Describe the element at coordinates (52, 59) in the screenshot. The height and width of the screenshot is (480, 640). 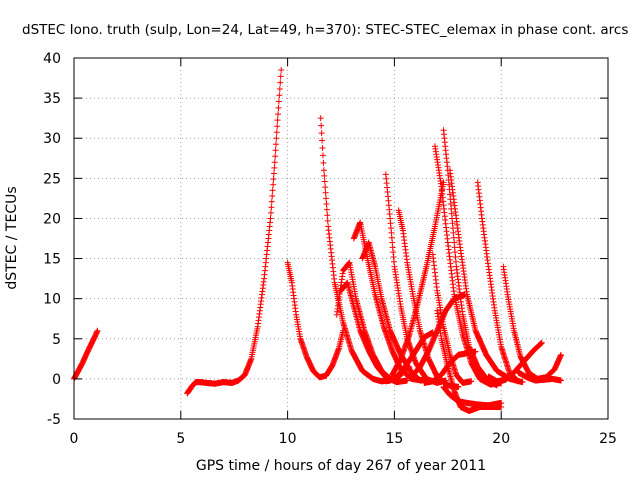
I see `y-tick-label: 40` at that location.